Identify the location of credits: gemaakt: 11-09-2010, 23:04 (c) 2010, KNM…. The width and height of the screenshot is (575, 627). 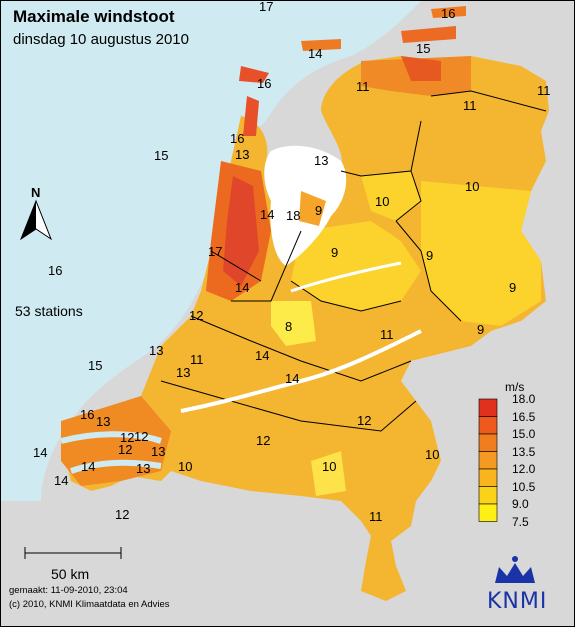
(89, 598).